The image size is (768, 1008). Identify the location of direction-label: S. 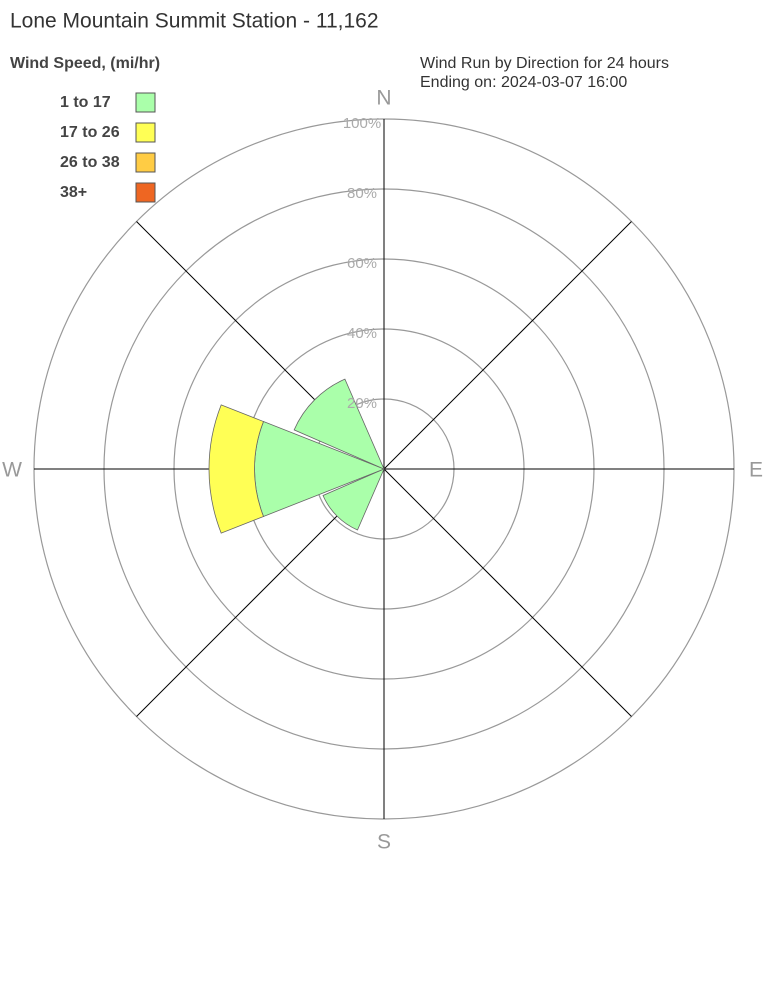
(384, 842).